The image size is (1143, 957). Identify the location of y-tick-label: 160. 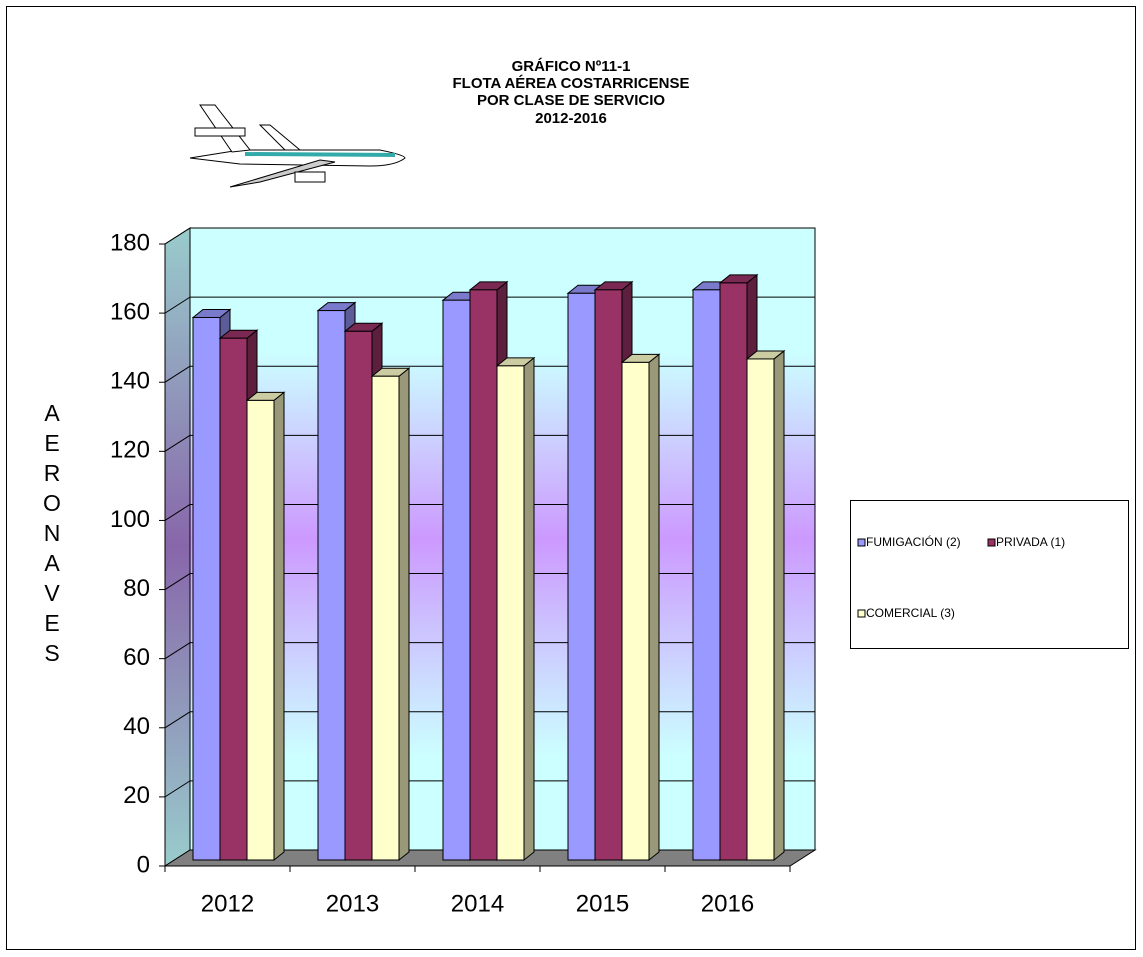
(130, 311).